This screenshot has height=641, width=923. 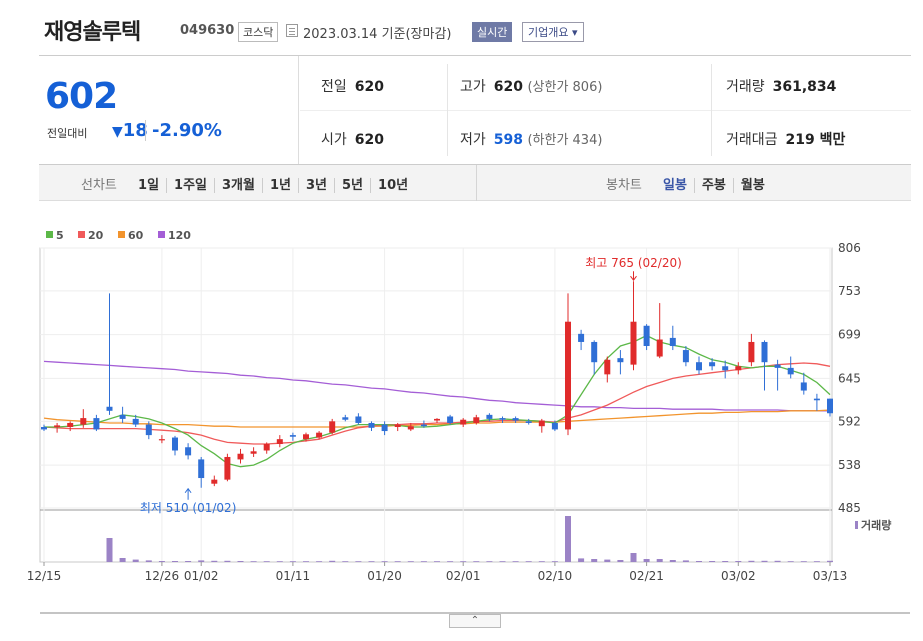 I want to click on company-overview-label: 기업개요, so click(x=548, y=32).